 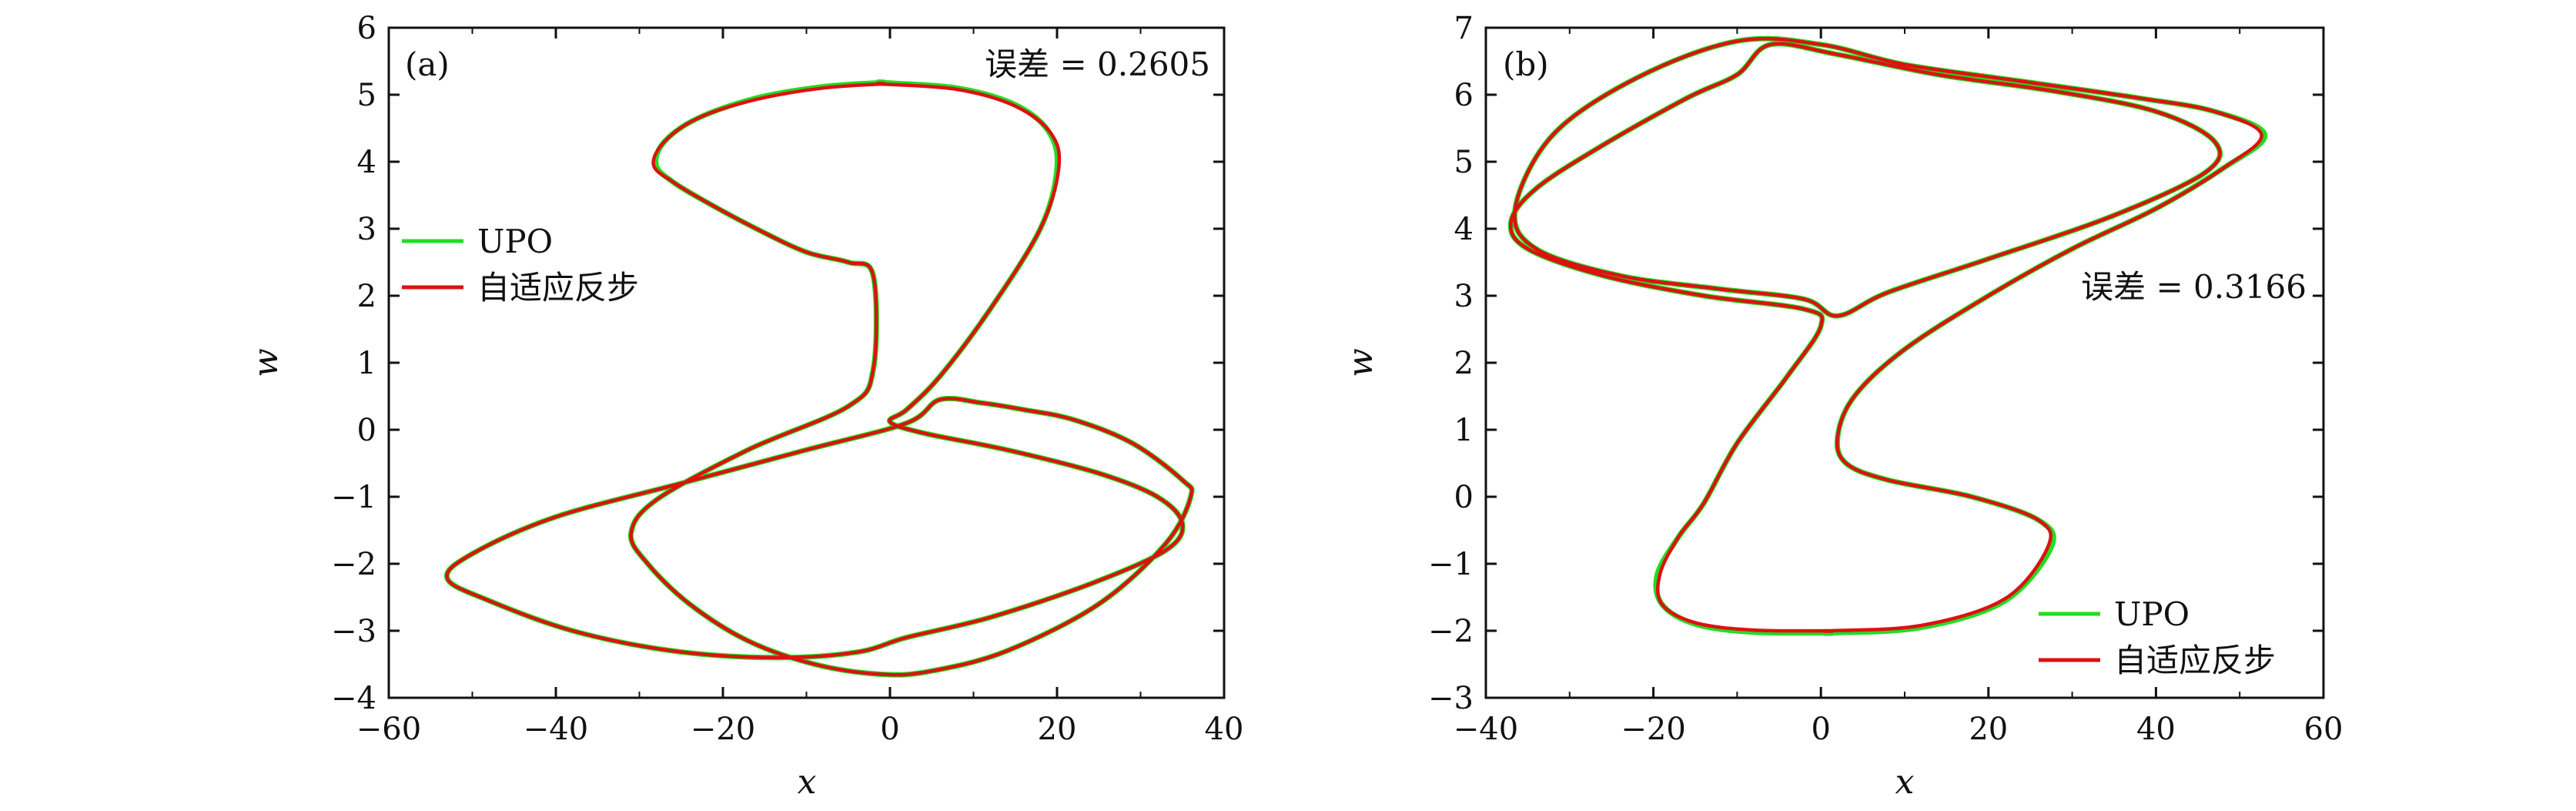 What do you see at coordinates (2195, 660) in the screenshot?
I see `panel-b-legend-label-adaptive: 自适应反步` at bounding box center [2195, 660].